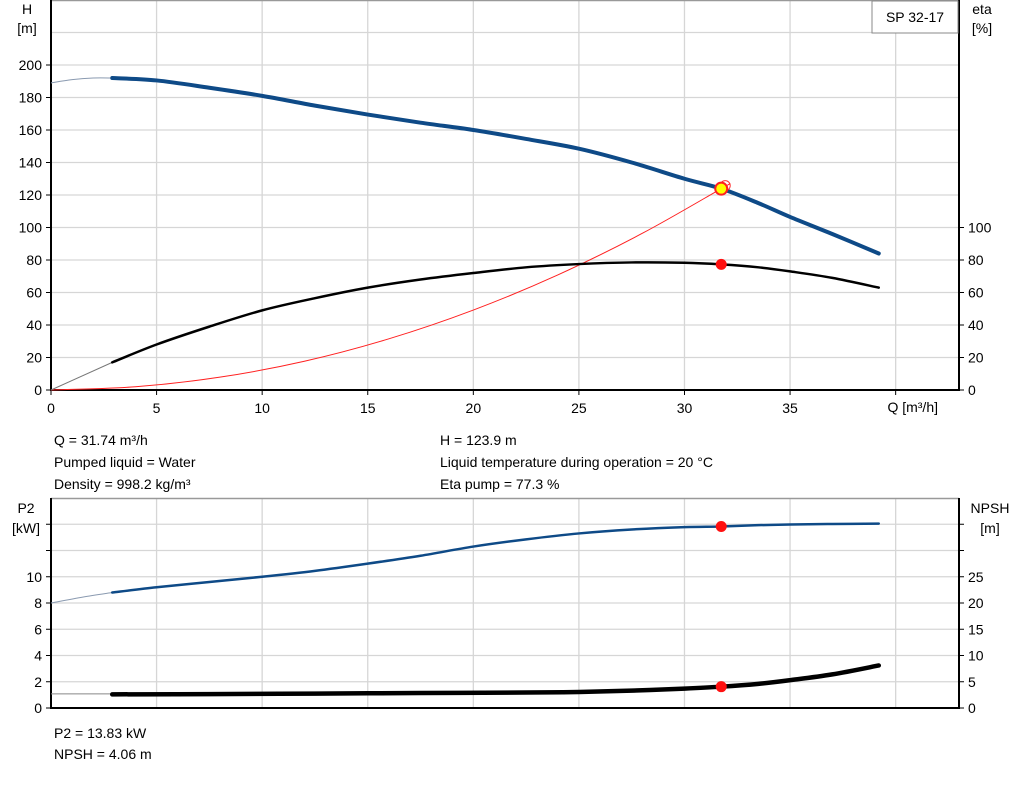 The width and height of the screenshot is (1024, 786). Describe the element at coordinates (976, 325) in the screenshot. I see `right-tick-label: 40` at that location.